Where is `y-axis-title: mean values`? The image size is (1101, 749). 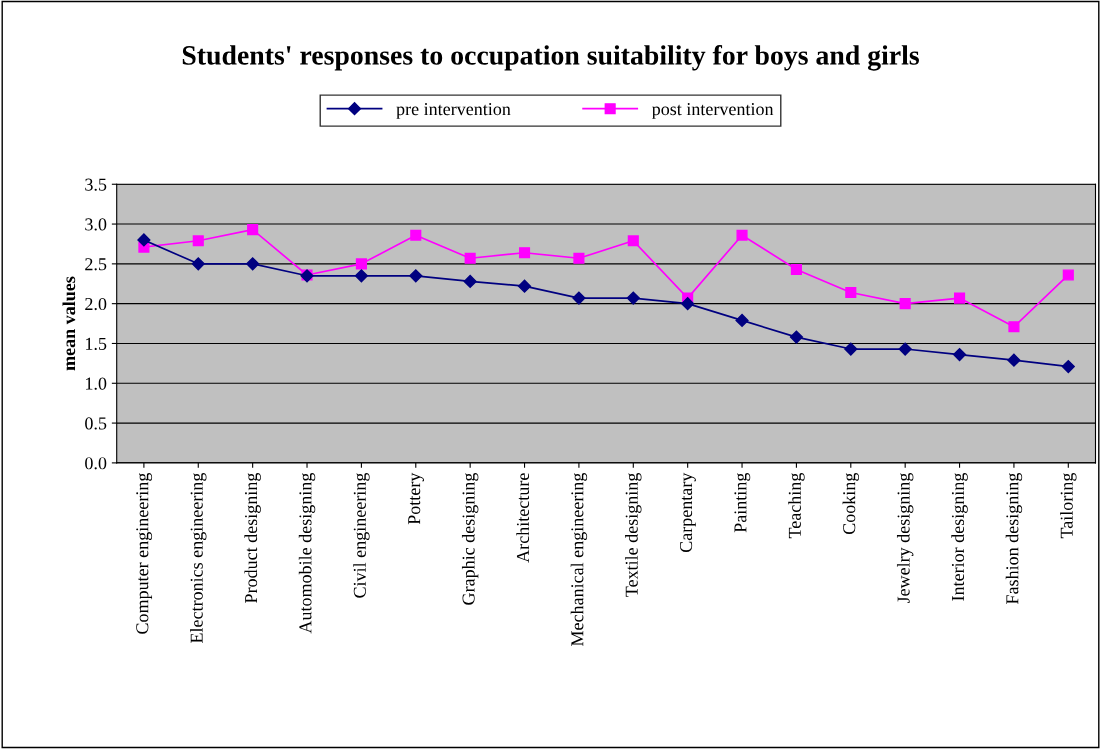
y-axis-title: mean values is located at coordinates (69, 323).